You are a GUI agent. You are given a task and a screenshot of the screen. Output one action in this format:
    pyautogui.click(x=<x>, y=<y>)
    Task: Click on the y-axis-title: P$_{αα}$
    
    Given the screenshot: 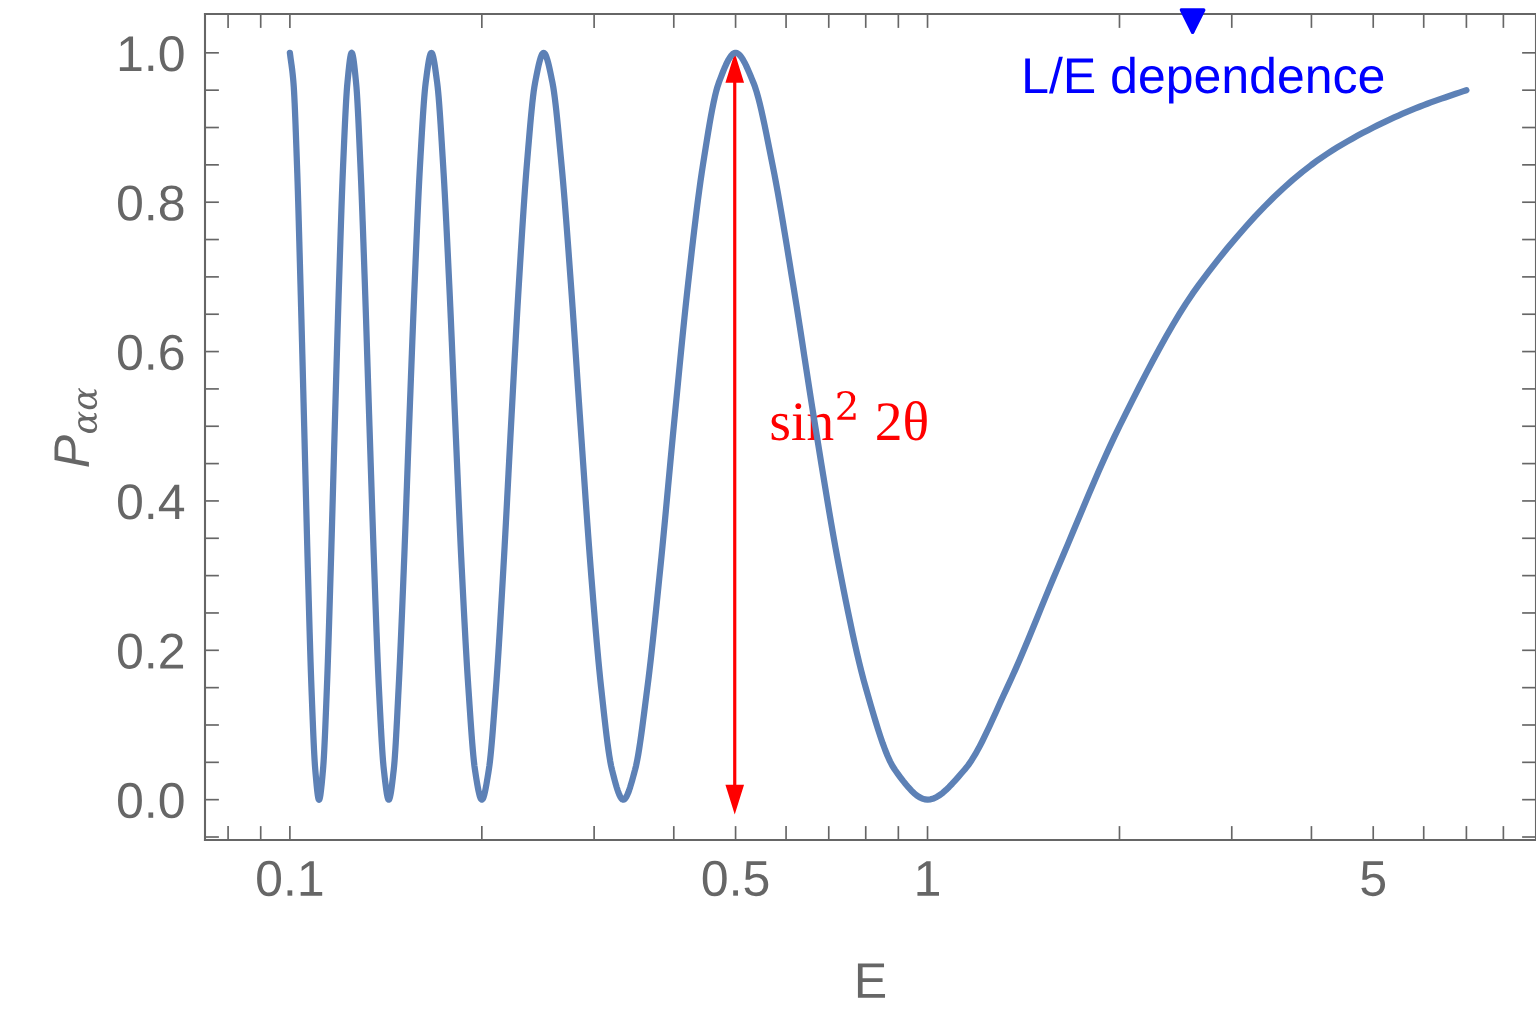 What is the action you would take?
    pyautogui.click(x=76, y=427)
    